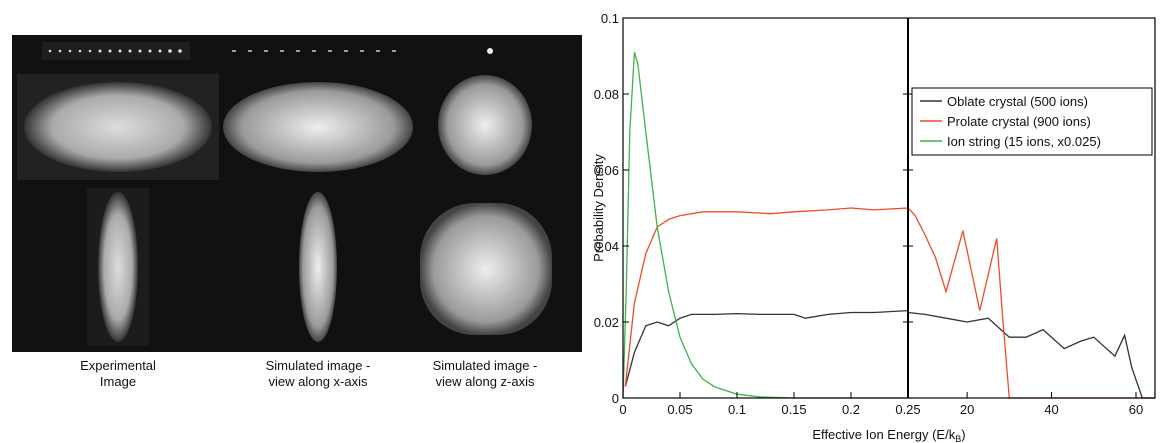 This screenshot has width=1161, height=443. What do you see at coordinates (622, 409) in the screenshot?
I see `x-tick-label: 0` at bounding box center [622, 409].